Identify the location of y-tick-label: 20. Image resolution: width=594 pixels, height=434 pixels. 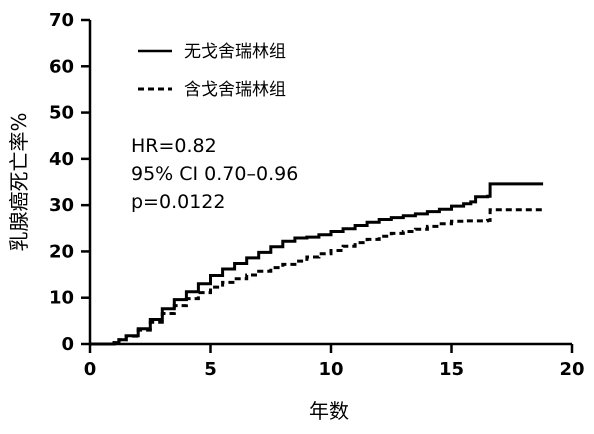
(61, 251).